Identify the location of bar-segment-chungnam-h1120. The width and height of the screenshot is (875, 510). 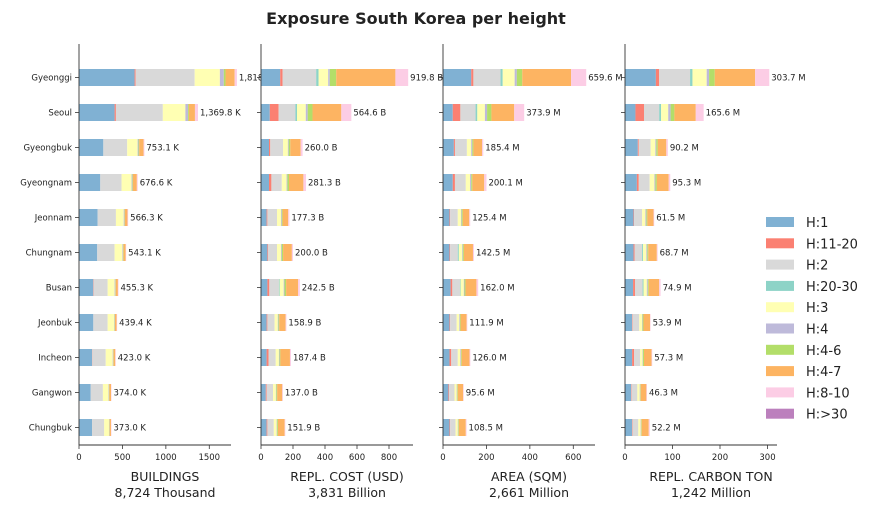
(450, 252).